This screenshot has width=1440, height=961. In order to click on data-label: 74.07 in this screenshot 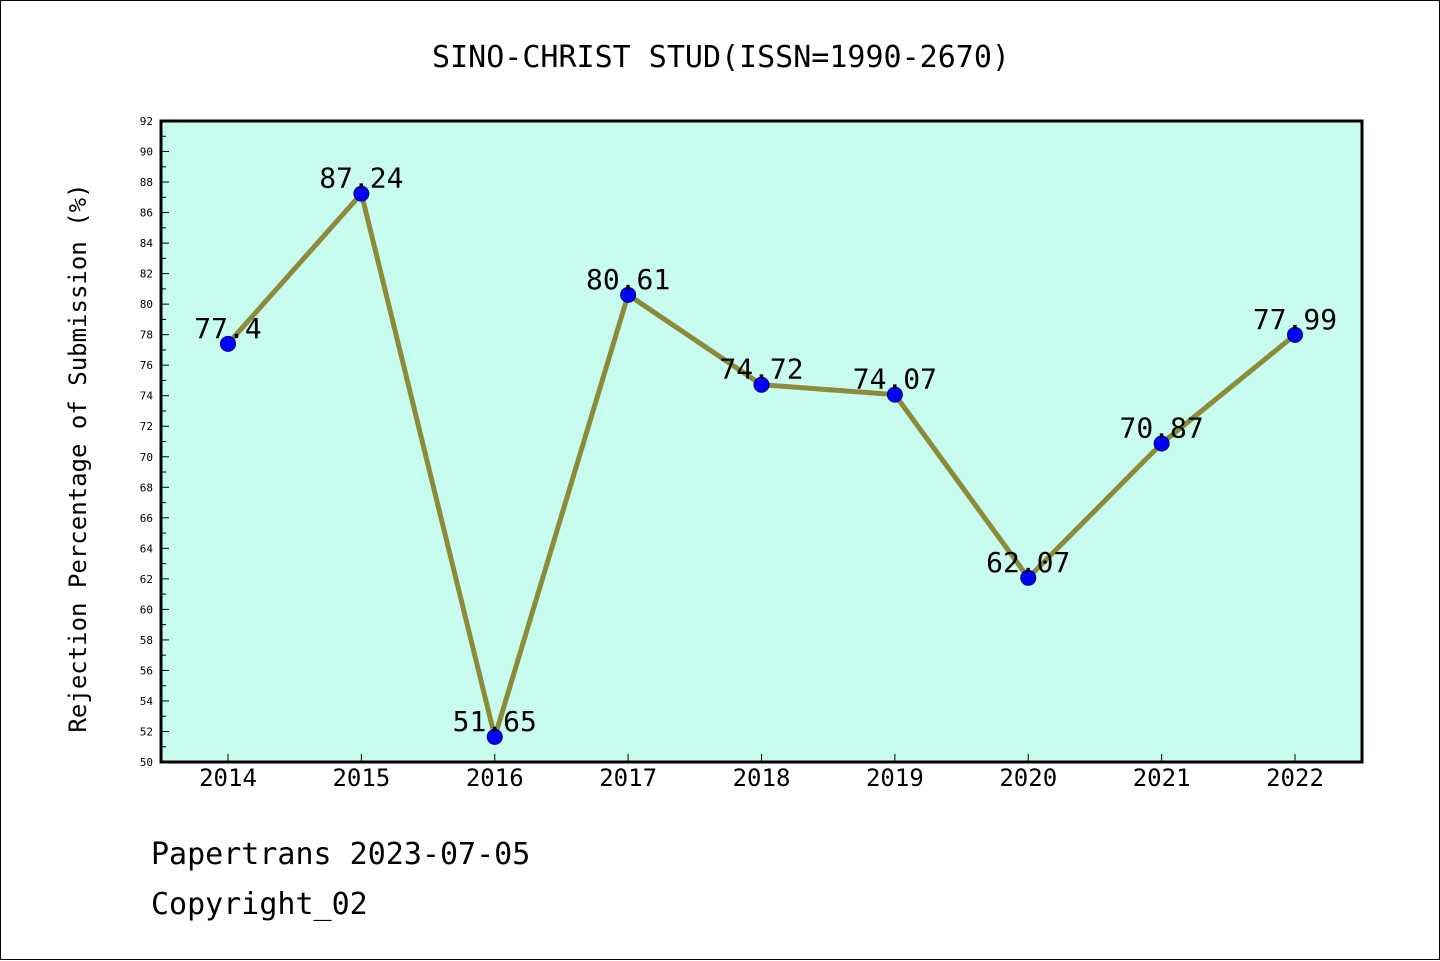, I will do `click(895, 379)`.